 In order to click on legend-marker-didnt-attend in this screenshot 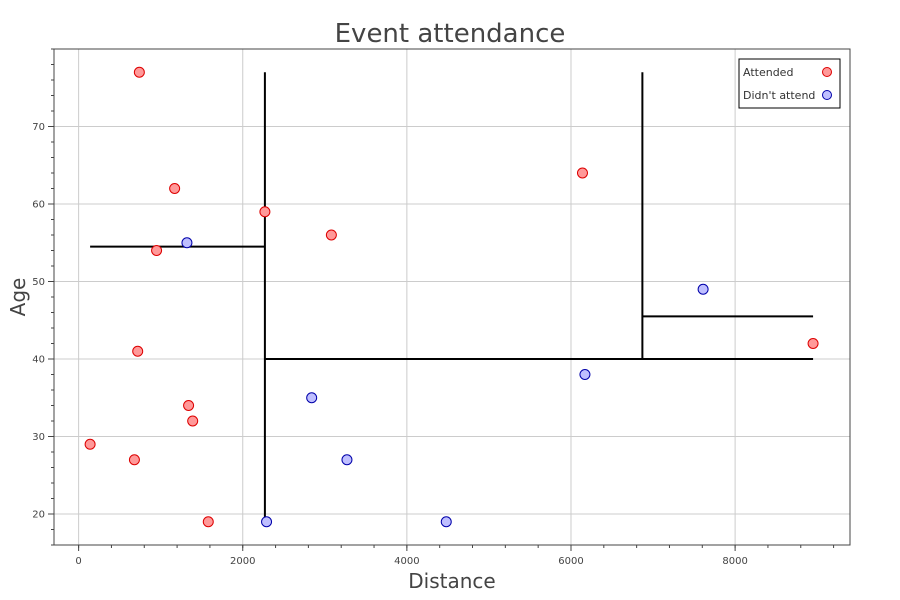, I will do `click(827, 95)`.